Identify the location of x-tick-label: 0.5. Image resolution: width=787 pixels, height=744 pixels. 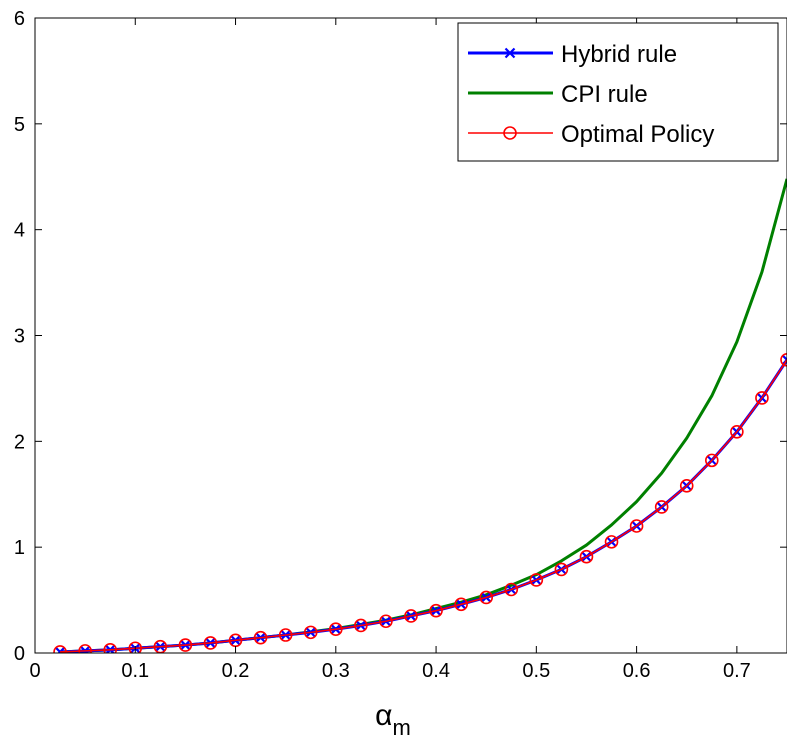
(536, 671).